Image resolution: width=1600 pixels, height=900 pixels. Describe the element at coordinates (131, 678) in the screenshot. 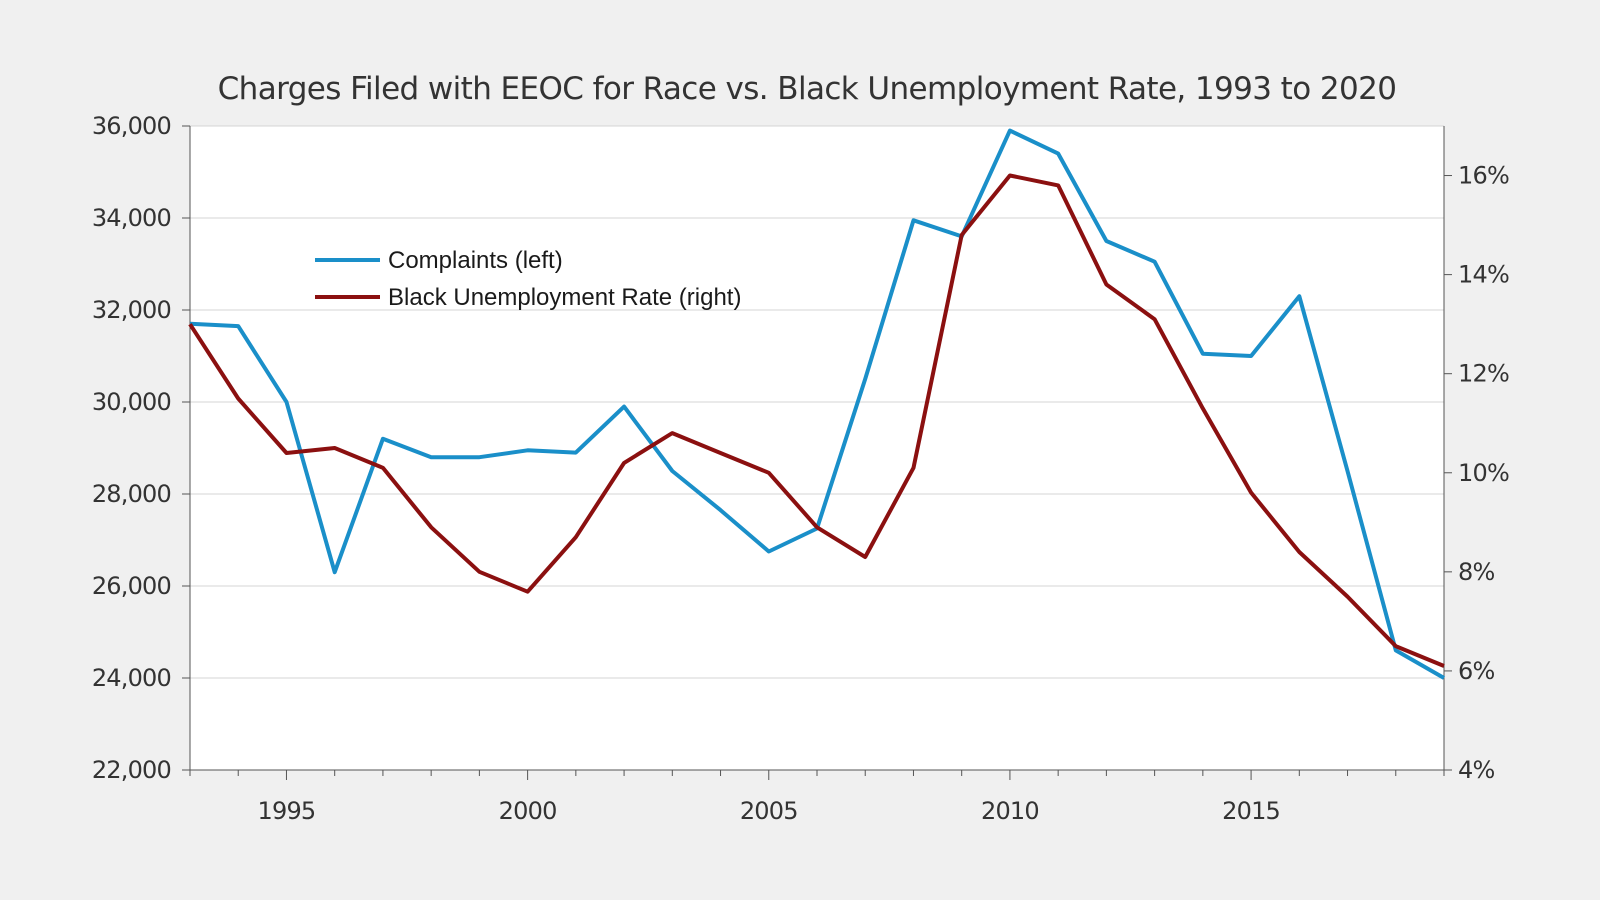

I see `left-tick-label: 24,000` at that location.